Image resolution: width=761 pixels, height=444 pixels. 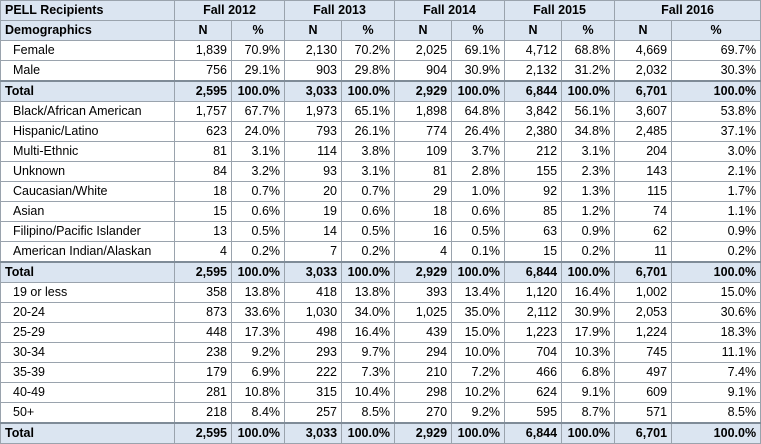 What do you see at coordinates (368, 312) in the screenshot?
I see `percent-cell: 34.0%` at bounding box center [368, 312].